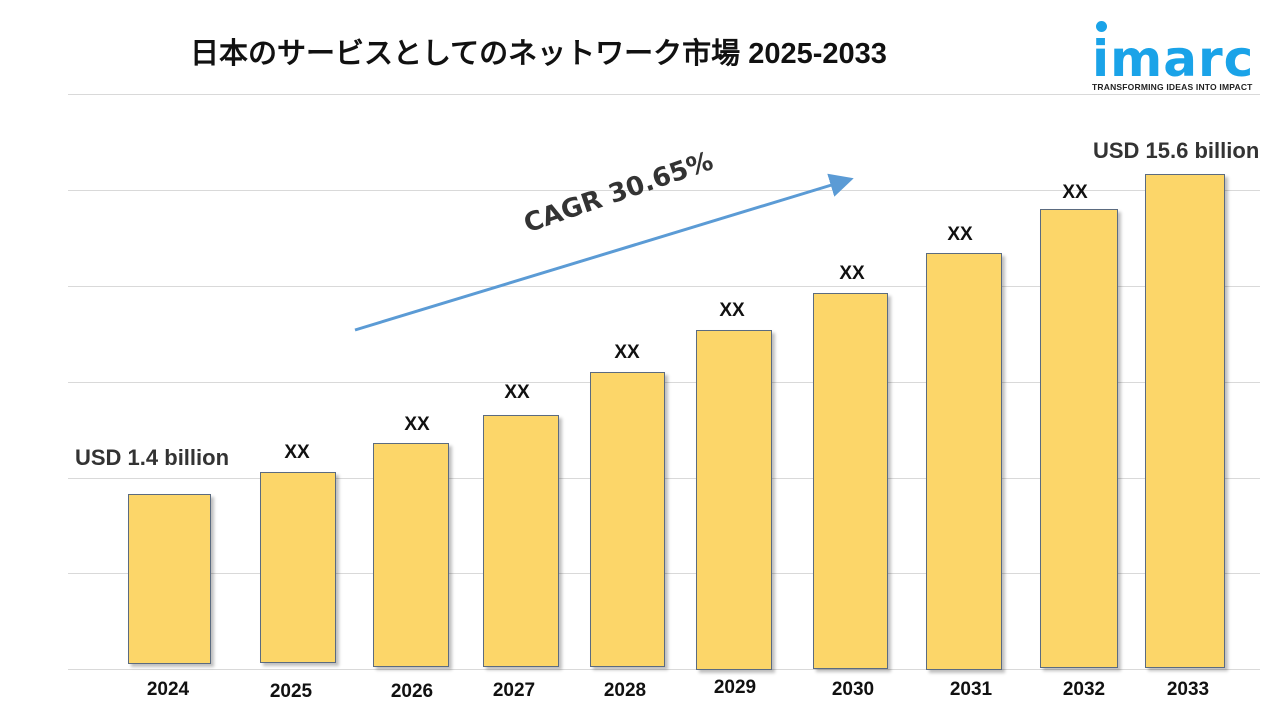  Describe the element at coordinates (514, 690) in the screenshot. I see `x-tick-label: 2027` at that location.